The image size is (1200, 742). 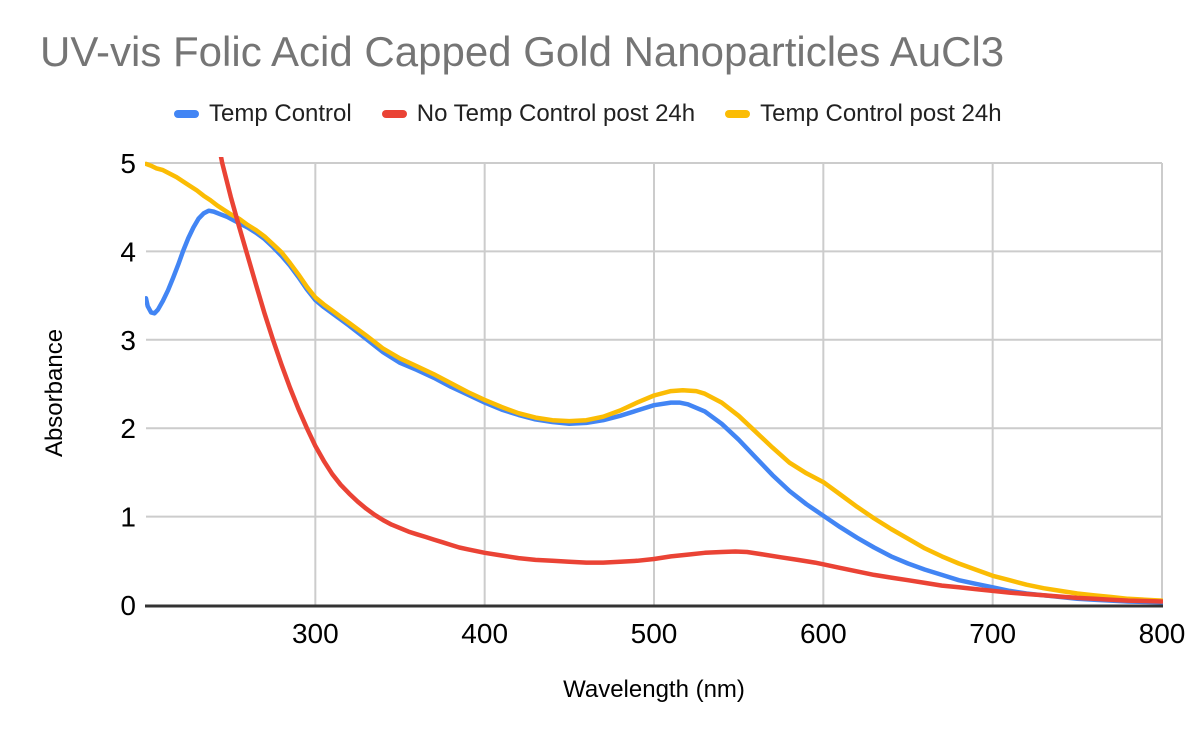 I want to click on legend-label: Temp Control, so click(x=280, y=113).